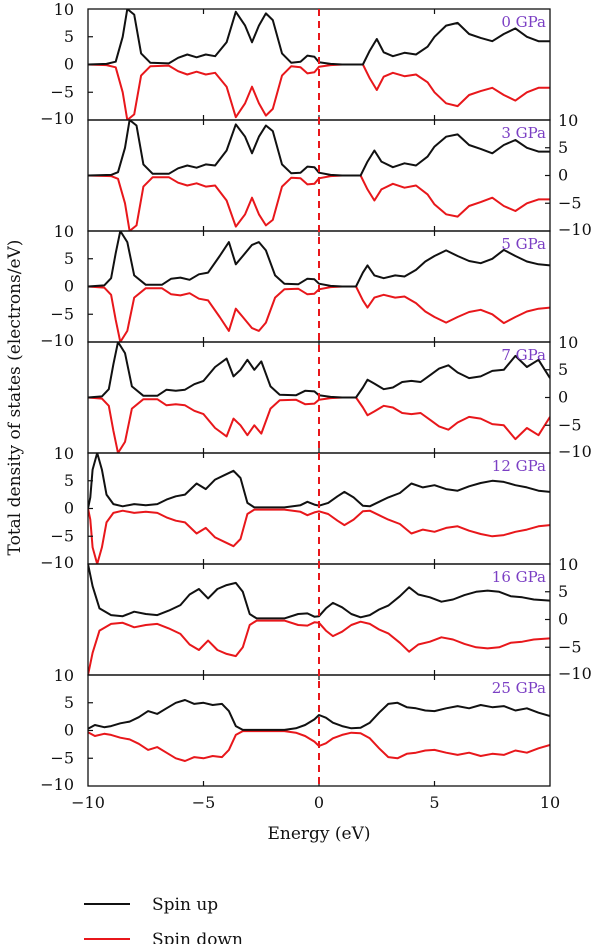 The height and width of the screenshot is (944, 600). I want to click on legend-entry-spin-down: Spin down, so click(163, 937).